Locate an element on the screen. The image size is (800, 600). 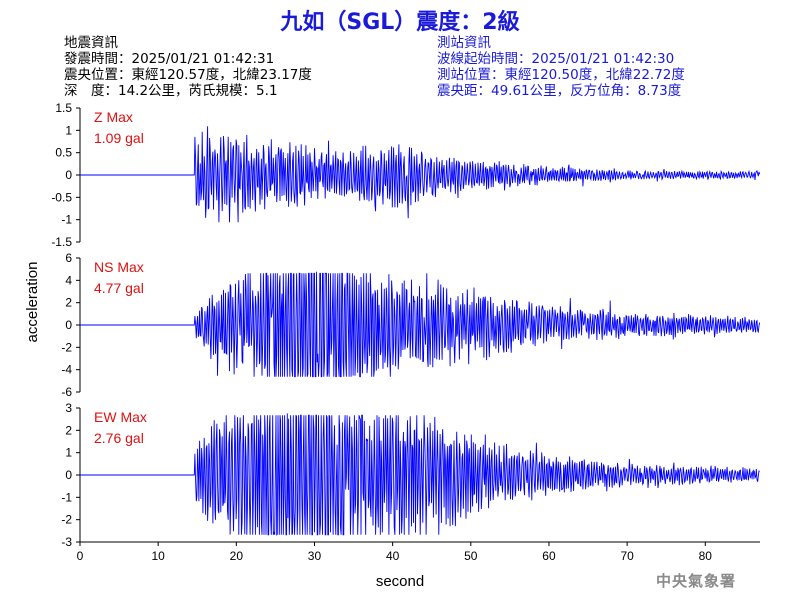
earthquake-info-heading: 地震資訊 is located at coordinates (91, 43).